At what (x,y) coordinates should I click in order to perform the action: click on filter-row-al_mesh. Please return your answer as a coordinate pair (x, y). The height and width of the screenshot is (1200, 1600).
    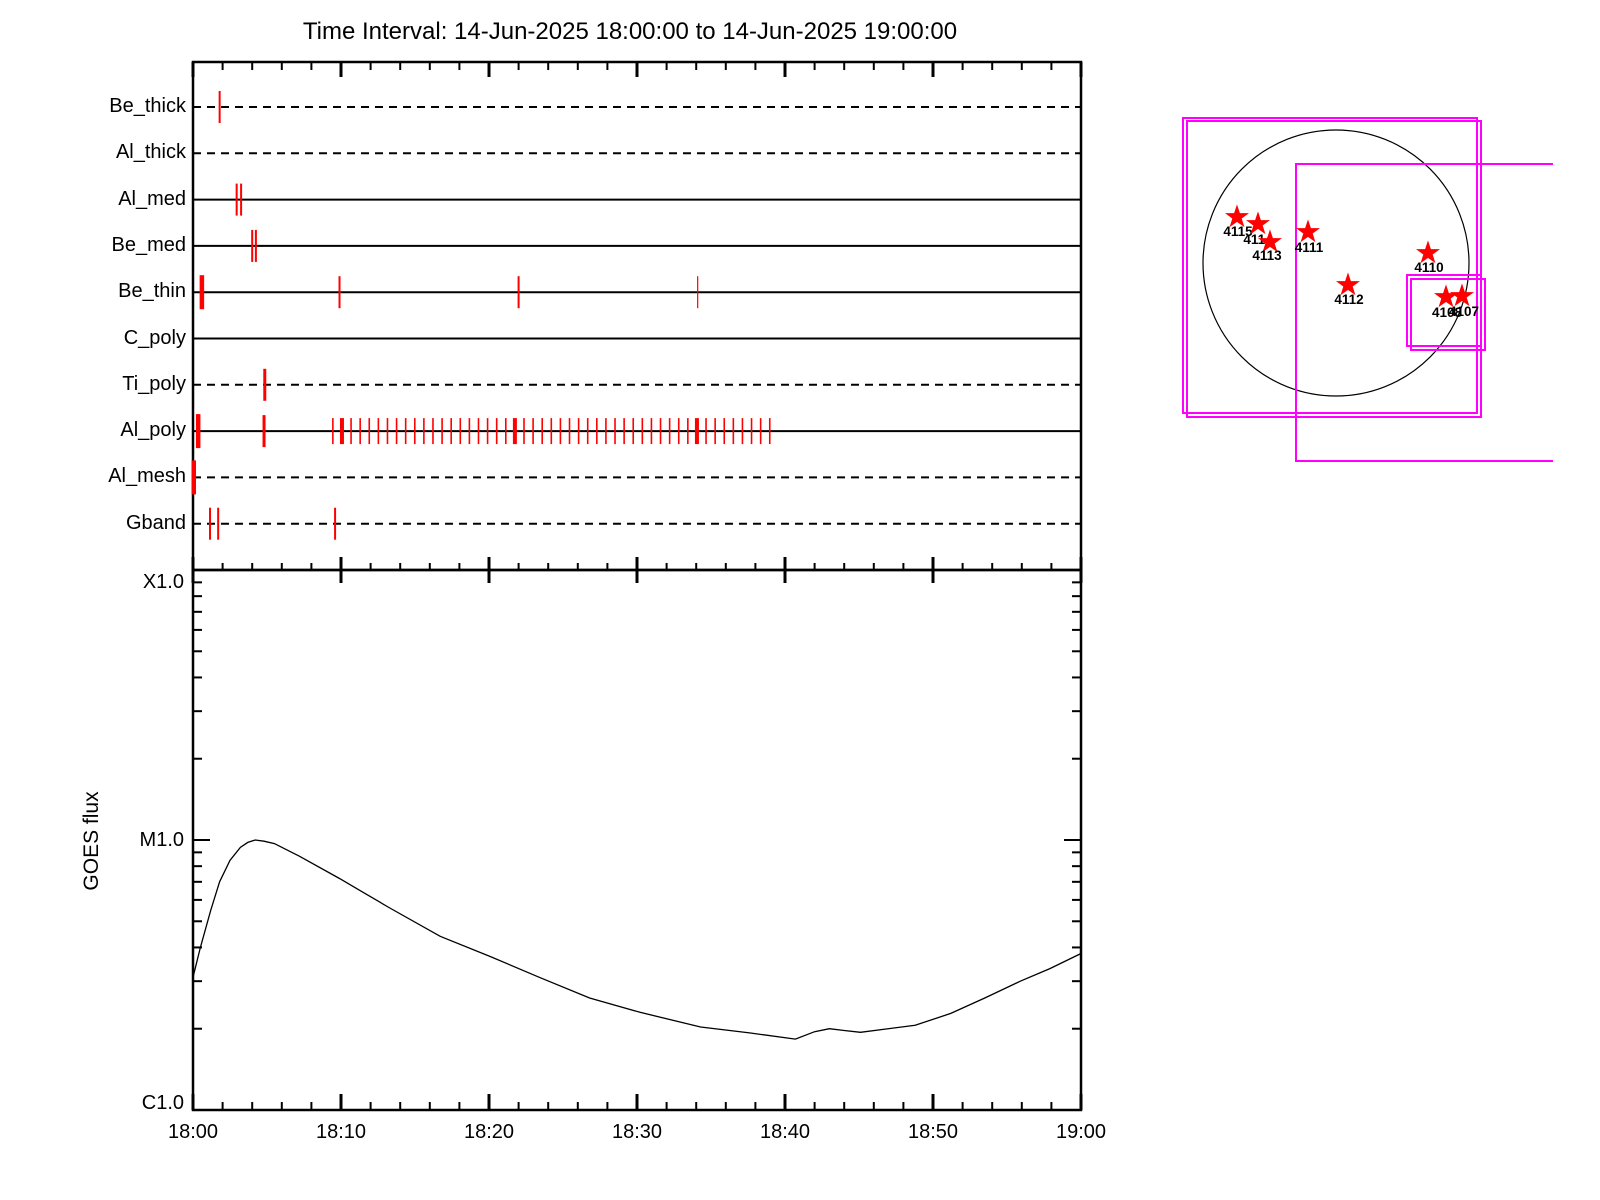
    Looking at the image, I should click on (636, 477).